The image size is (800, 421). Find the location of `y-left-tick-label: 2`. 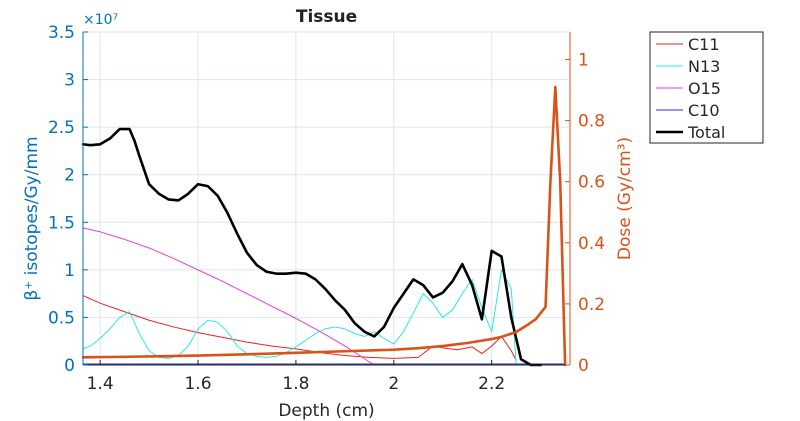

y-left-tick-label: 2 is located at coordinates (69, 176).